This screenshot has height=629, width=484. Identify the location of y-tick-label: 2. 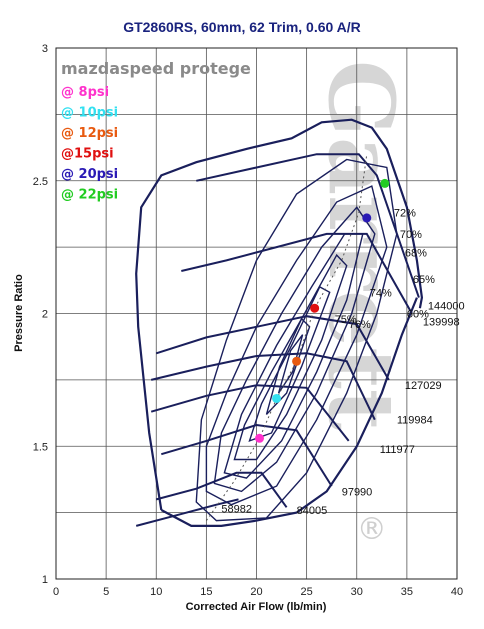
(45, 315).